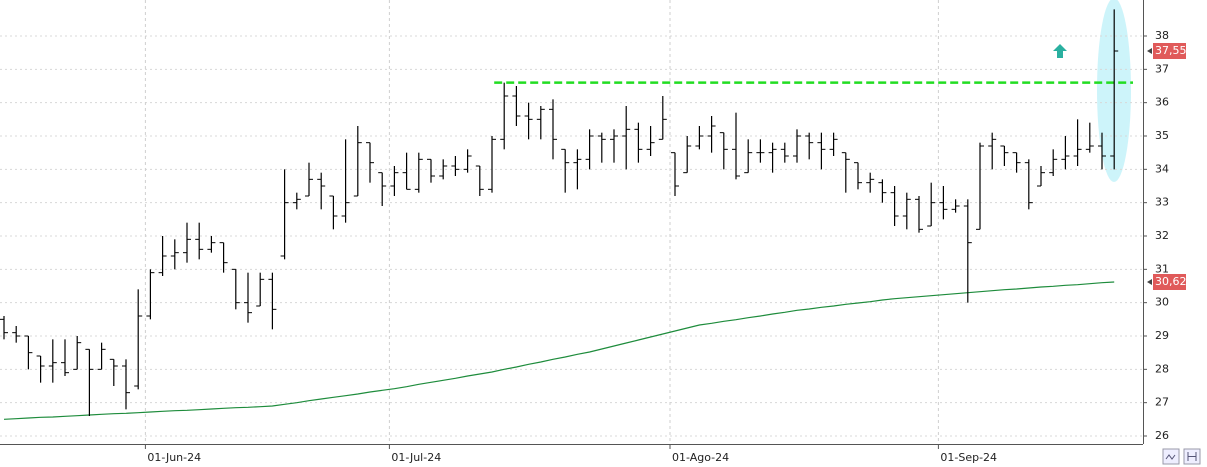 The width and height of the screenshot is (1207, 467). I want to click on x-tick-label: 01-Ago-24, so click(700, 457).